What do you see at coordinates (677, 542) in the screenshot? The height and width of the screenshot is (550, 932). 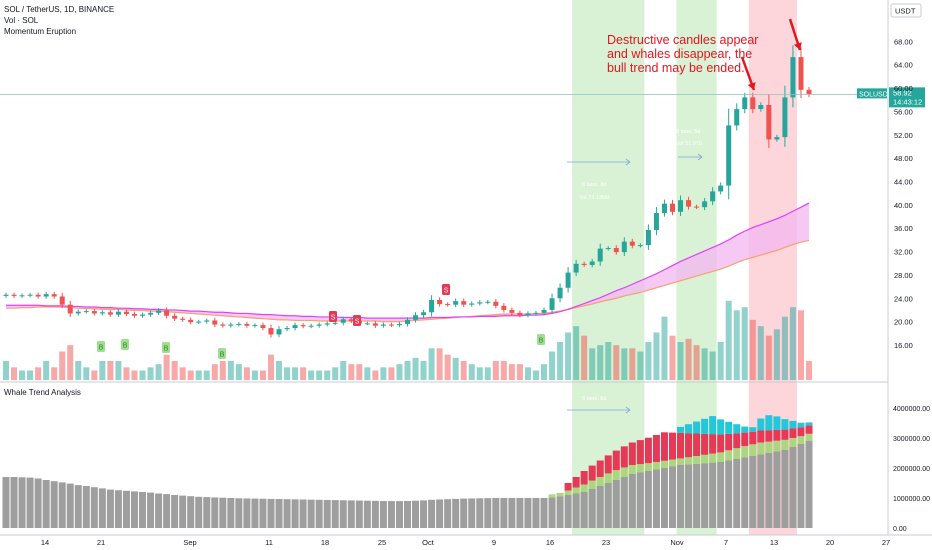 I see `time-tick-label: Nov` at bounding box center [677, 542].